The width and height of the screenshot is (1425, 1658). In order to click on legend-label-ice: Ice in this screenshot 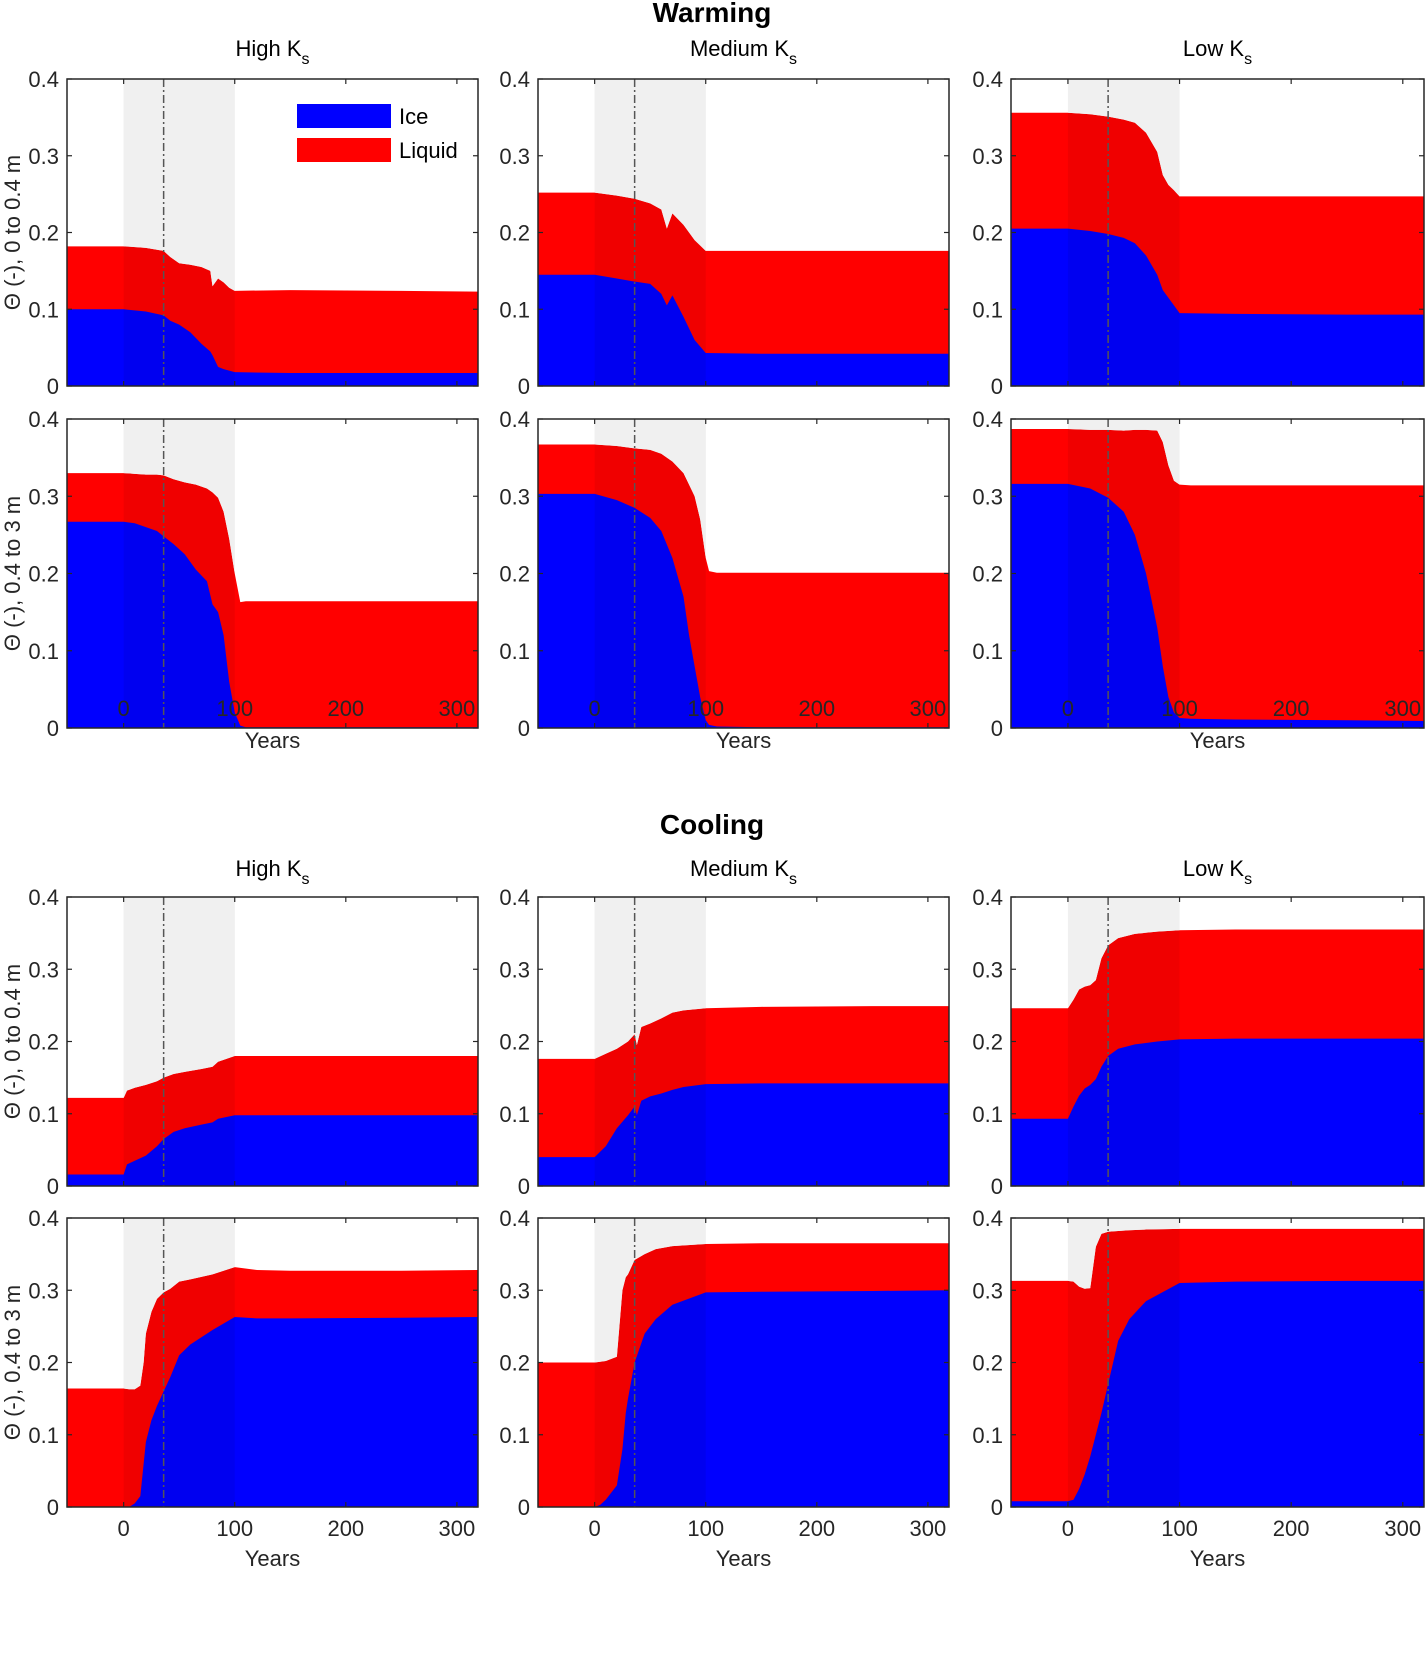, I will do `click(413, 116)`.